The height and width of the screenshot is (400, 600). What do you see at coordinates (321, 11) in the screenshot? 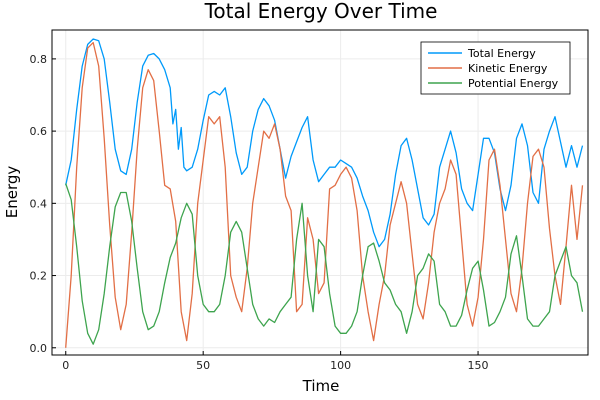
I see `chart-title: Total Energy Over Time` at bounding box center [321, 11].